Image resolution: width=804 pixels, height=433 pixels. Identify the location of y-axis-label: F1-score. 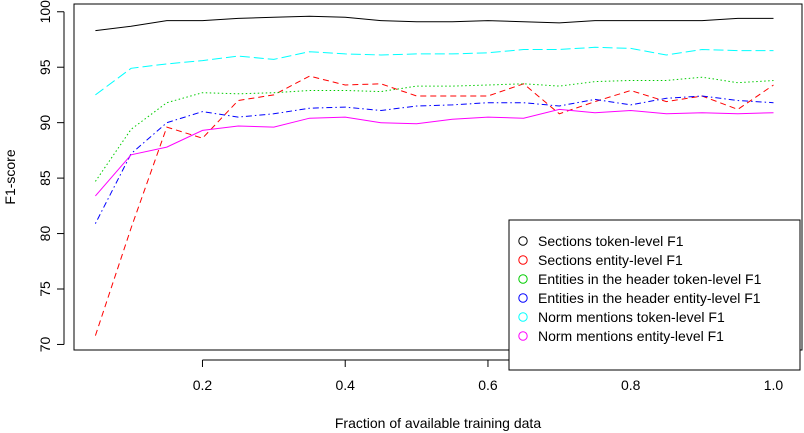
(10, 176).